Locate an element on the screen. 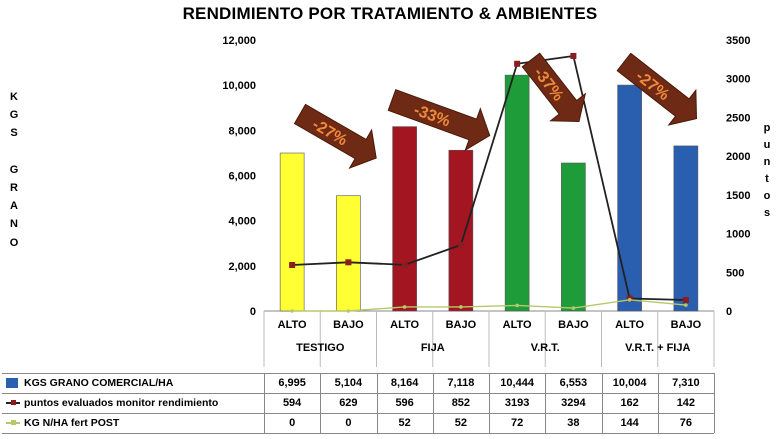 The image size is (780, 439). table-cell: 3294 is located at coordinates (573, 403).